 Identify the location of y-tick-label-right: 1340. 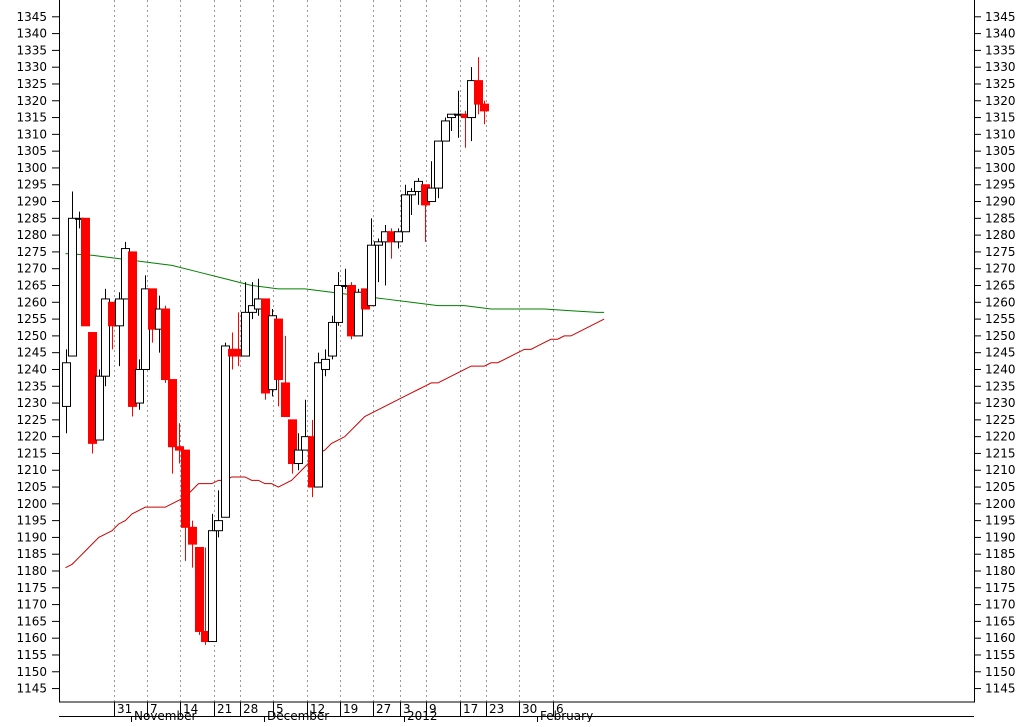
(1000, 34).